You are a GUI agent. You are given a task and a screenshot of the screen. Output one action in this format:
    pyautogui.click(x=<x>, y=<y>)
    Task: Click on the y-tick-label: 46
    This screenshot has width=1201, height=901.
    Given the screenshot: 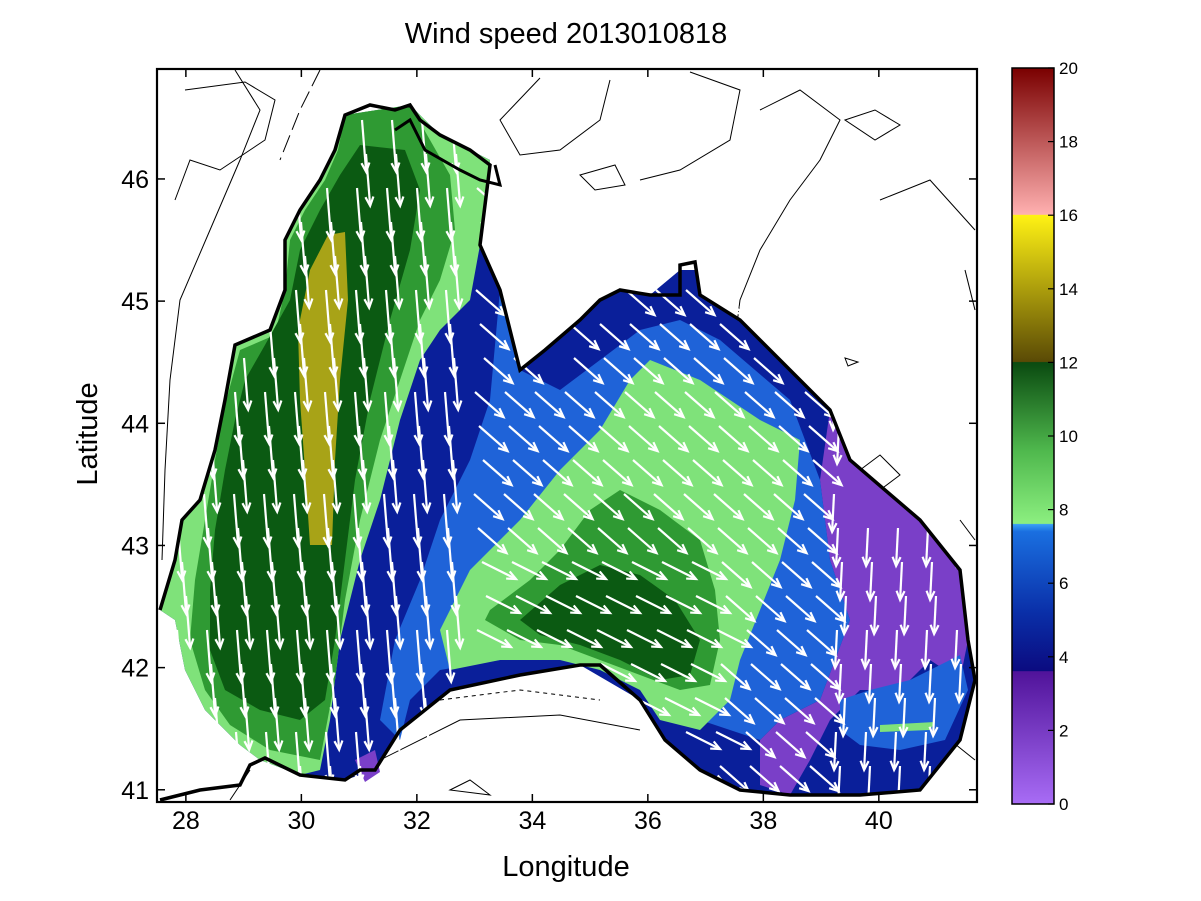 What is the action you would take?
    pyautogui.click(x=135, y=180)
    